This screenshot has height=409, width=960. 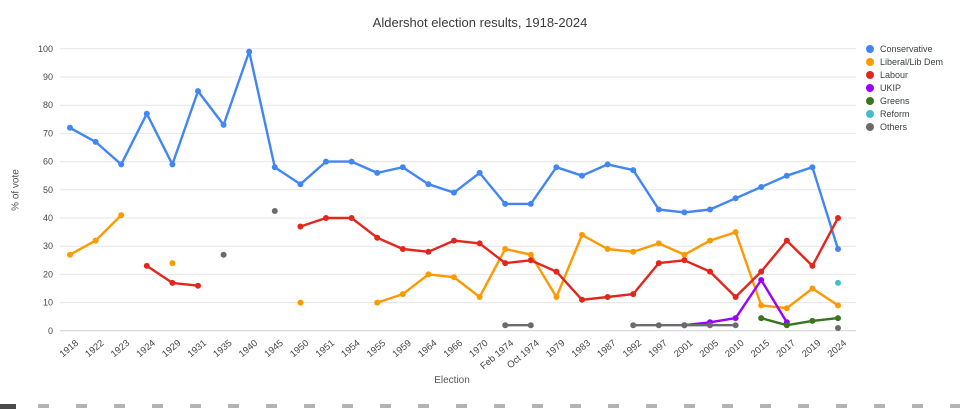 I want to click on x-tick-label: 1983, so click(x=581, y=349).